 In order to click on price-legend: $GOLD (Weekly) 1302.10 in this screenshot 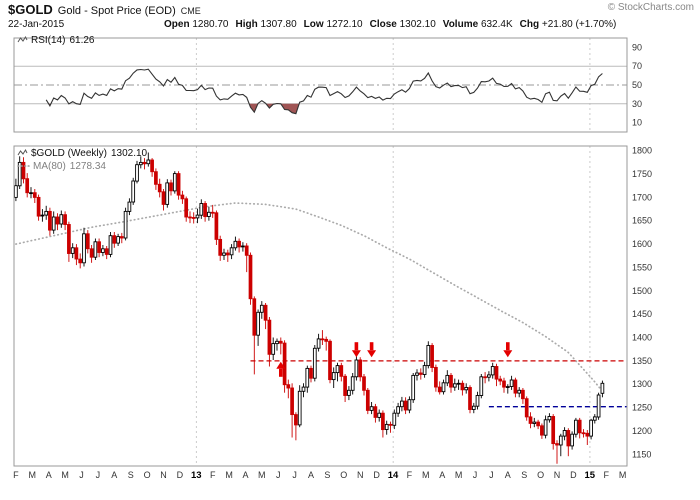, I will do `click(82, 154)`.